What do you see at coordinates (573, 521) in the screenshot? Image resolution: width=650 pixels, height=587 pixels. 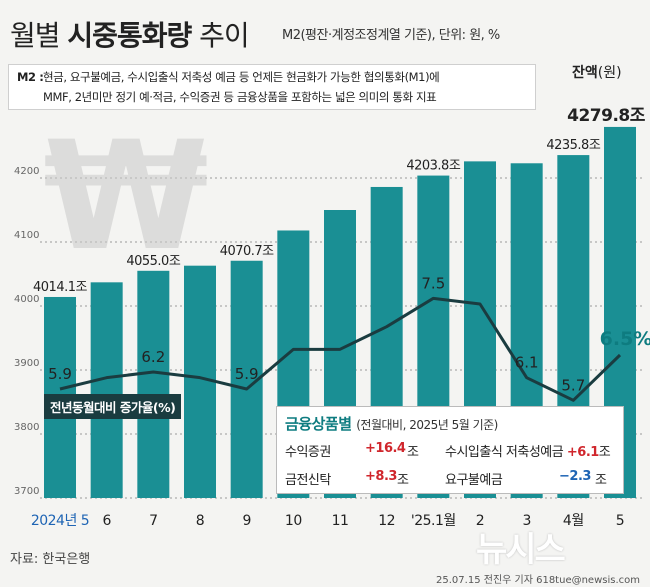 I see `x-tick-label: 4월` at bounding box center [573, 521].